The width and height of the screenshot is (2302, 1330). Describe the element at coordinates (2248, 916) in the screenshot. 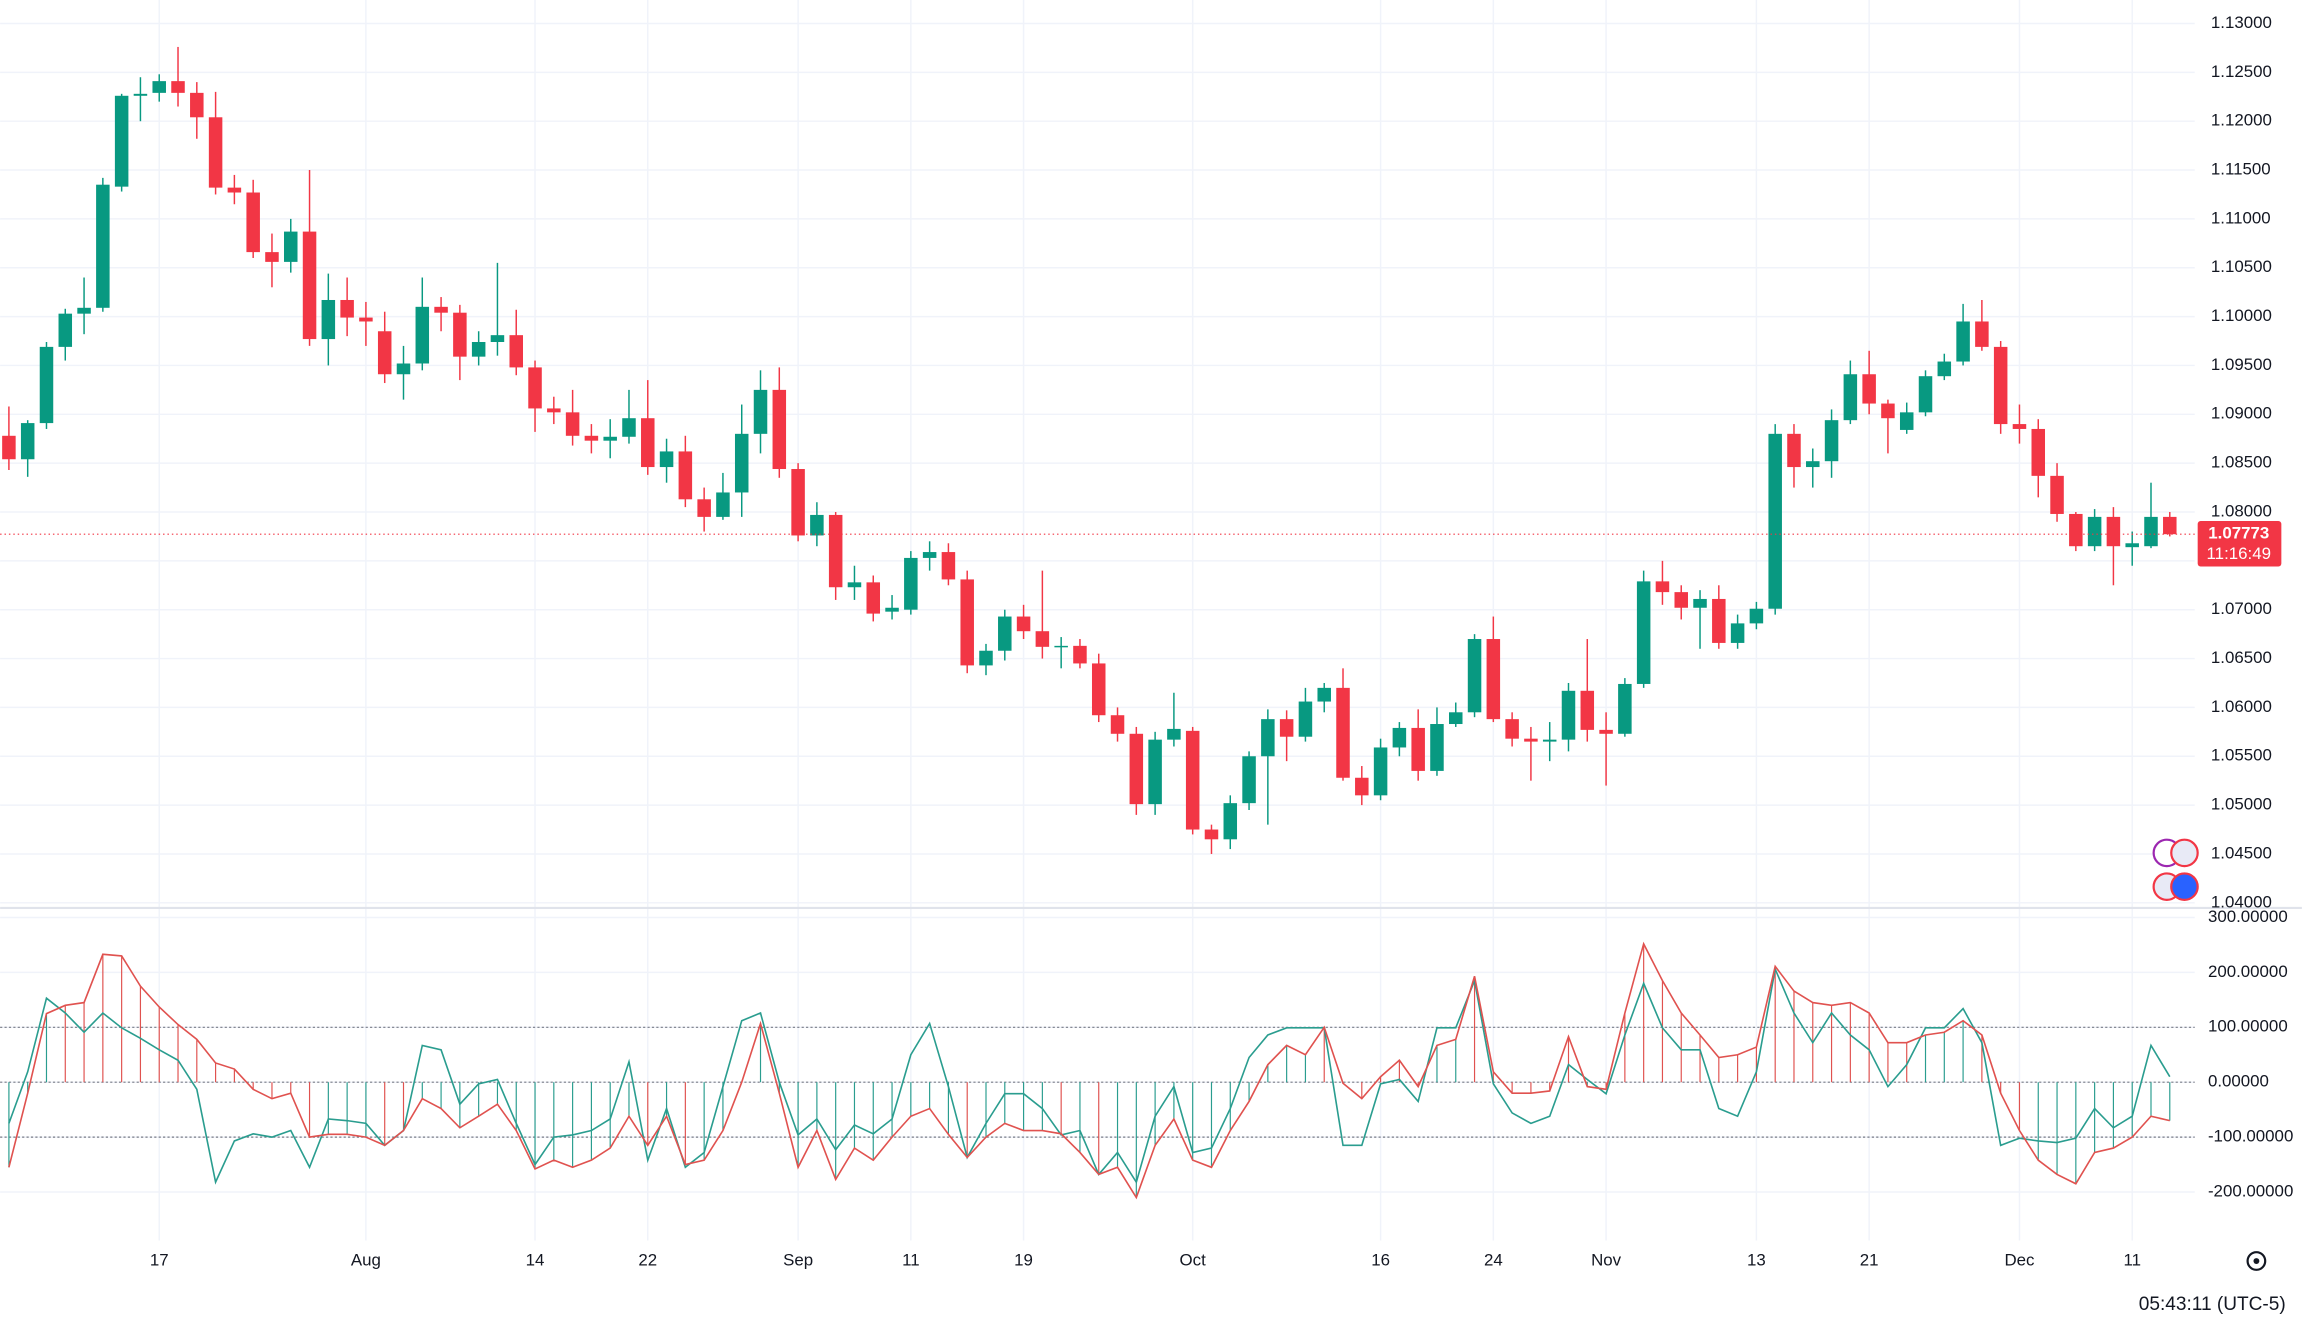

I see `y-tick-label: 300.00000` at that location.